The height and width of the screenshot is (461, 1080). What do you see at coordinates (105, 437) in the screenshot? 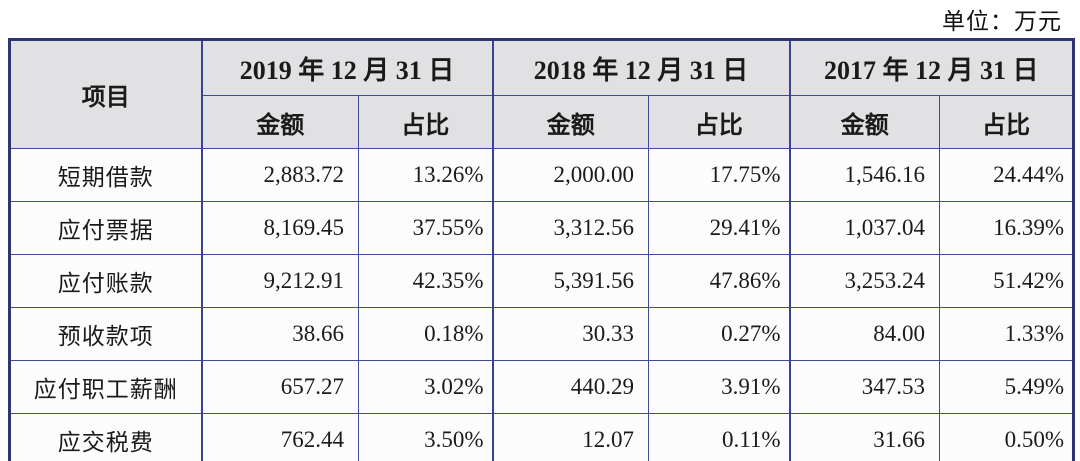
I see `row-item-label: 应交税费` at bounding box center [105, 437].